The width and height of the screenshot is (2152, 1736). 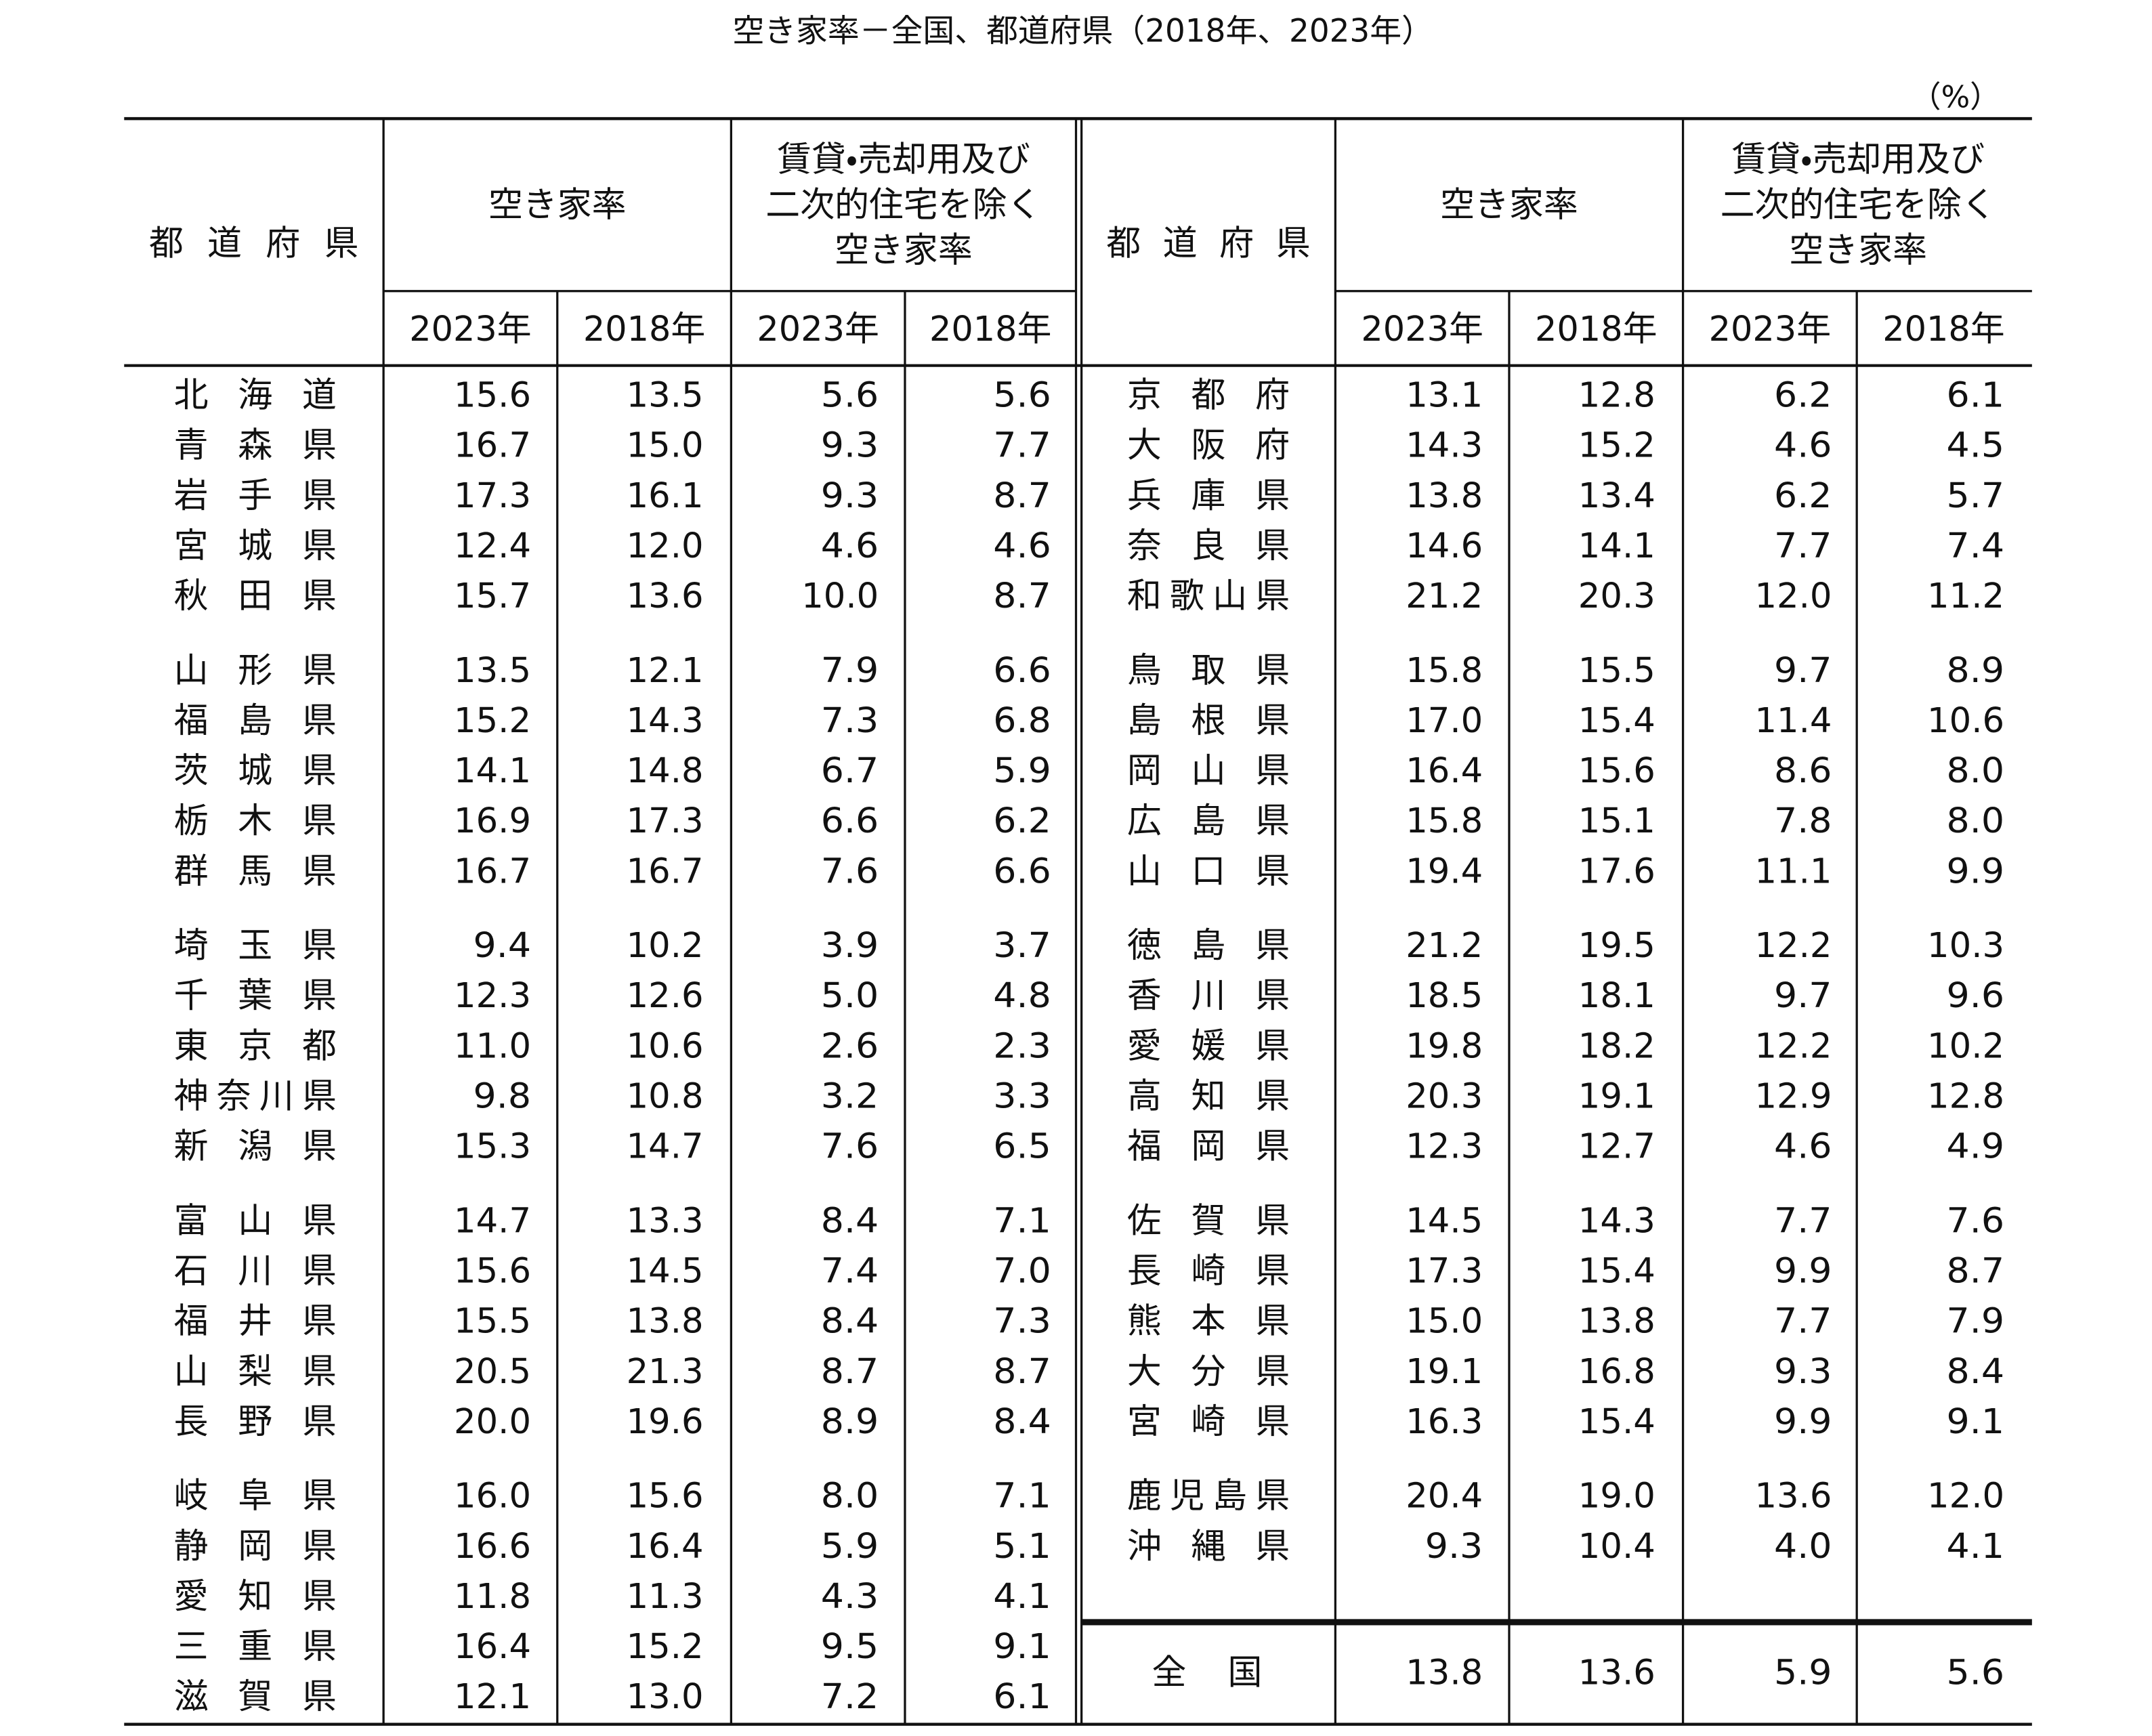 What do you see at coordinates (665, 1147) in the screenshot?
I see `cell-value: 14.7` at bounding box center [665, 1147].